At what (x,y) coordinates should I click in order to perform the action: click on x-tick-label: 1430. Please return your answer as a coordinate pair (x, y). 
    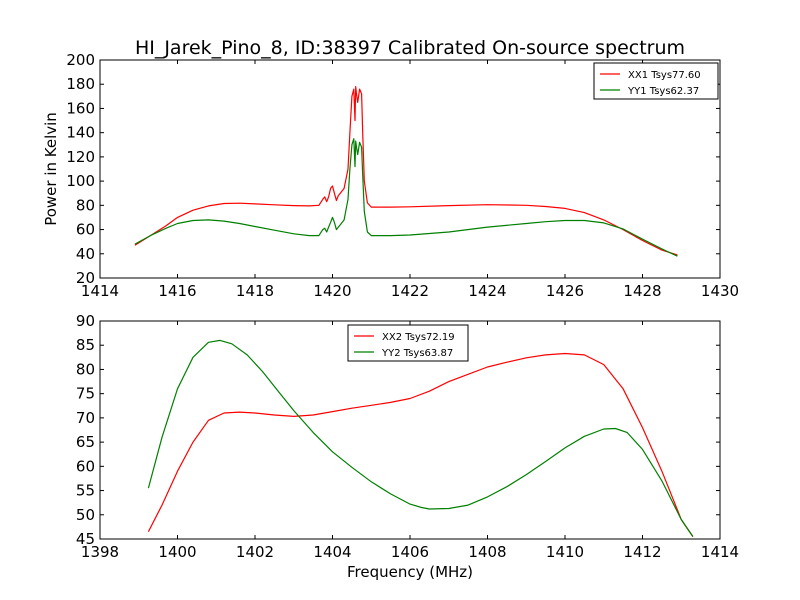
    Looking at the image, I should click on (720, 291).